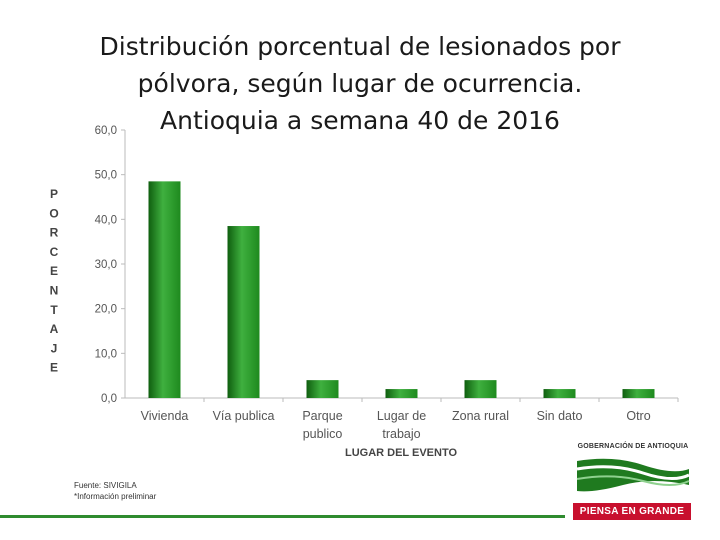 The width and height of the screenshot is (720, 540). What do you see at coordinates (54, 329) in the screenshot?
I see `y-axis-title-letter: A` at bounding box center [54, 329].